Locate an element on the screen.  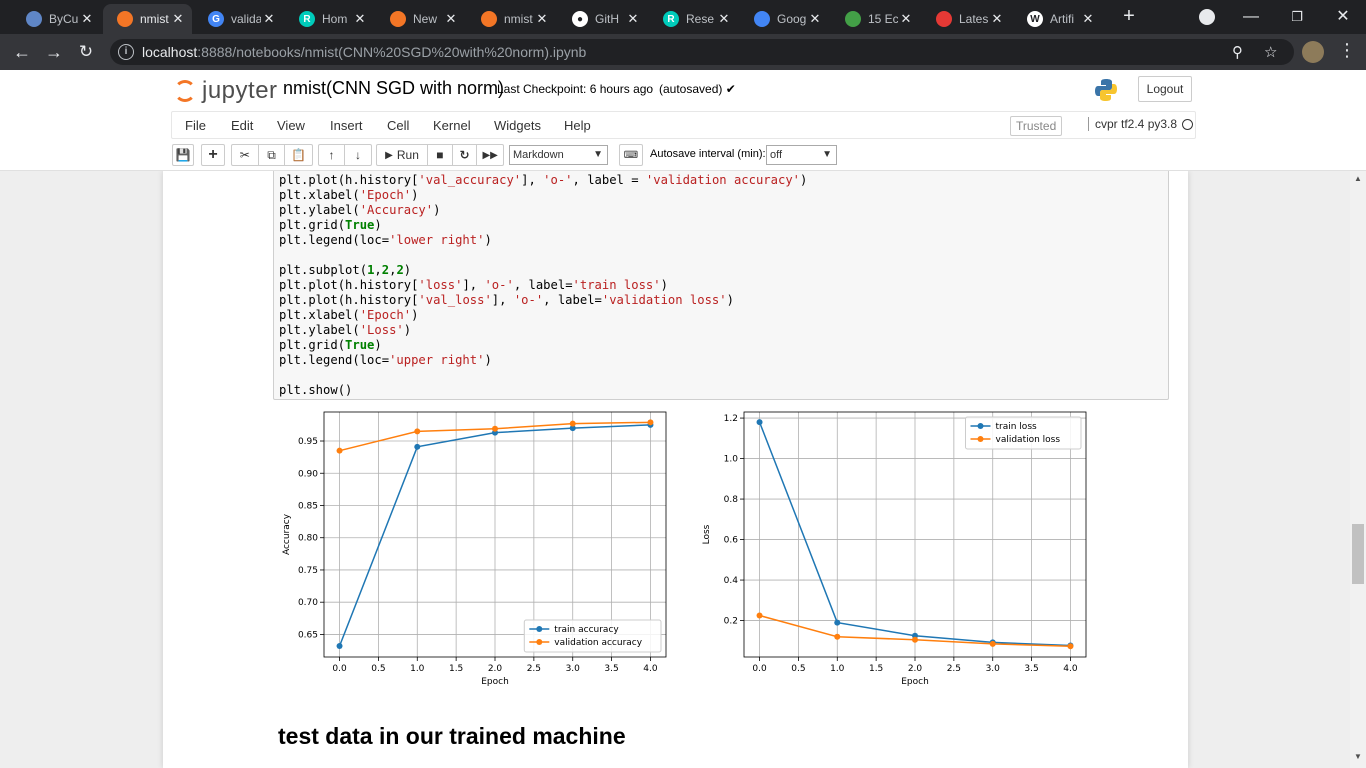
browser-tab-label: ByCu is located at coordinates (64, 19).